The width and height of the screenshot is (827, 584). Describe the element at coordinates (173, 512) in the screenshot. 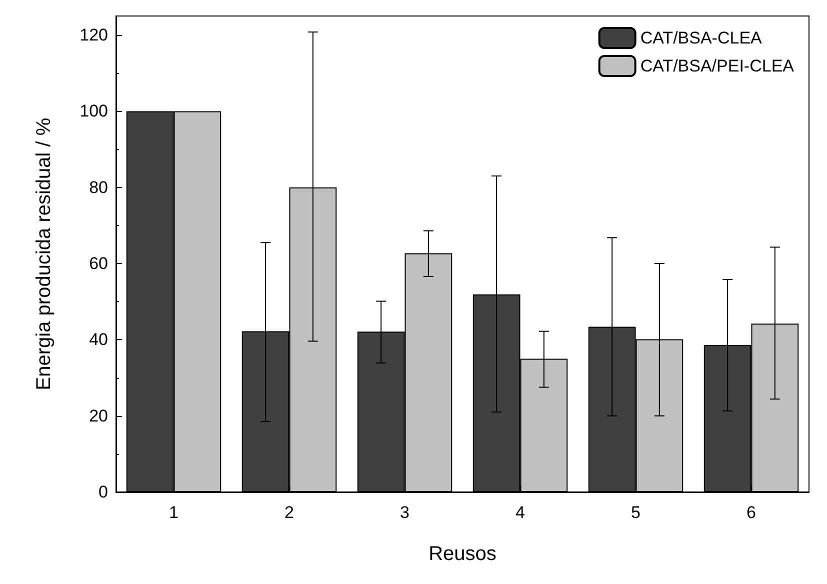

I see `x-tick-label: 1` at that location.